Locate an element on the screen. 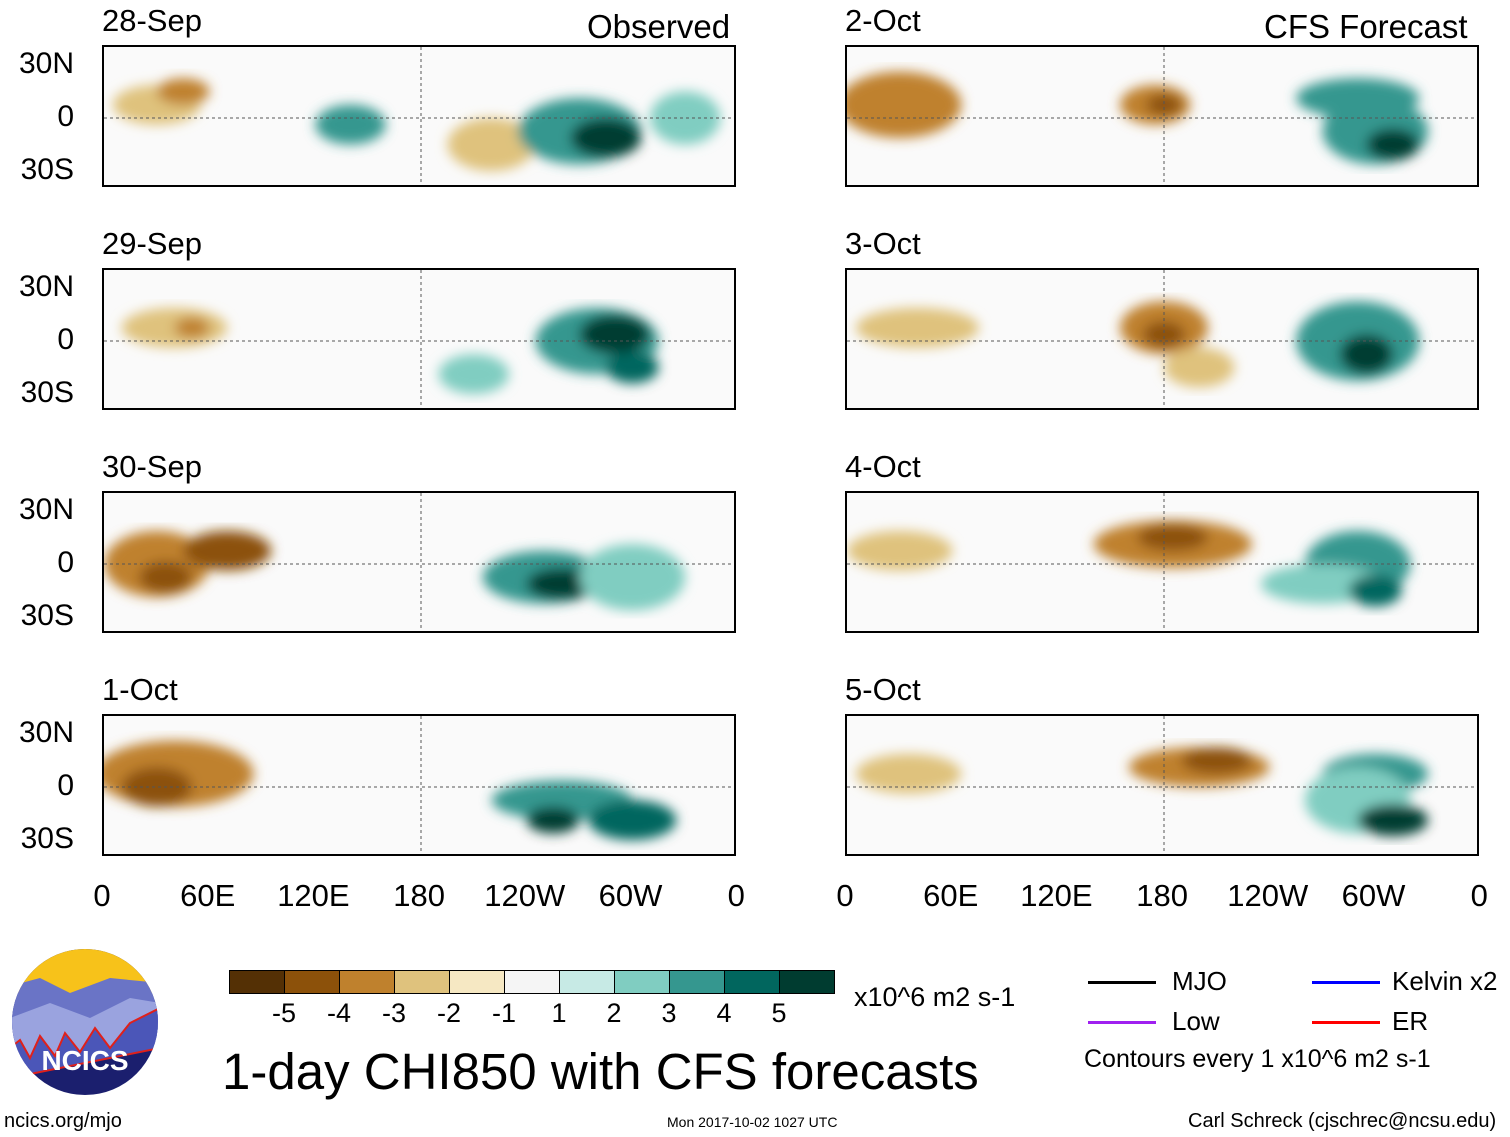 This screenshot has height=1137, width=1510. panel-date: 2-Oct is located at coordinates (883, 20).